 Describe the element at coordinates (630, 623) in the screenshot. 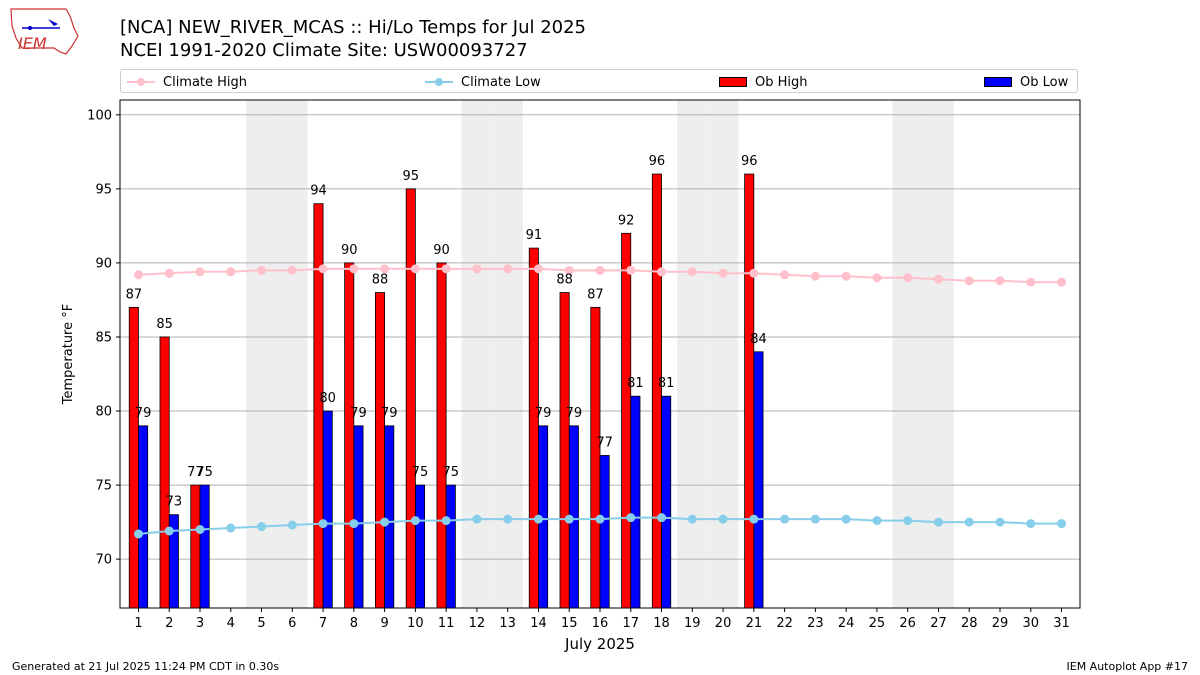

I see `x-tick-label-17: 17` at that location.